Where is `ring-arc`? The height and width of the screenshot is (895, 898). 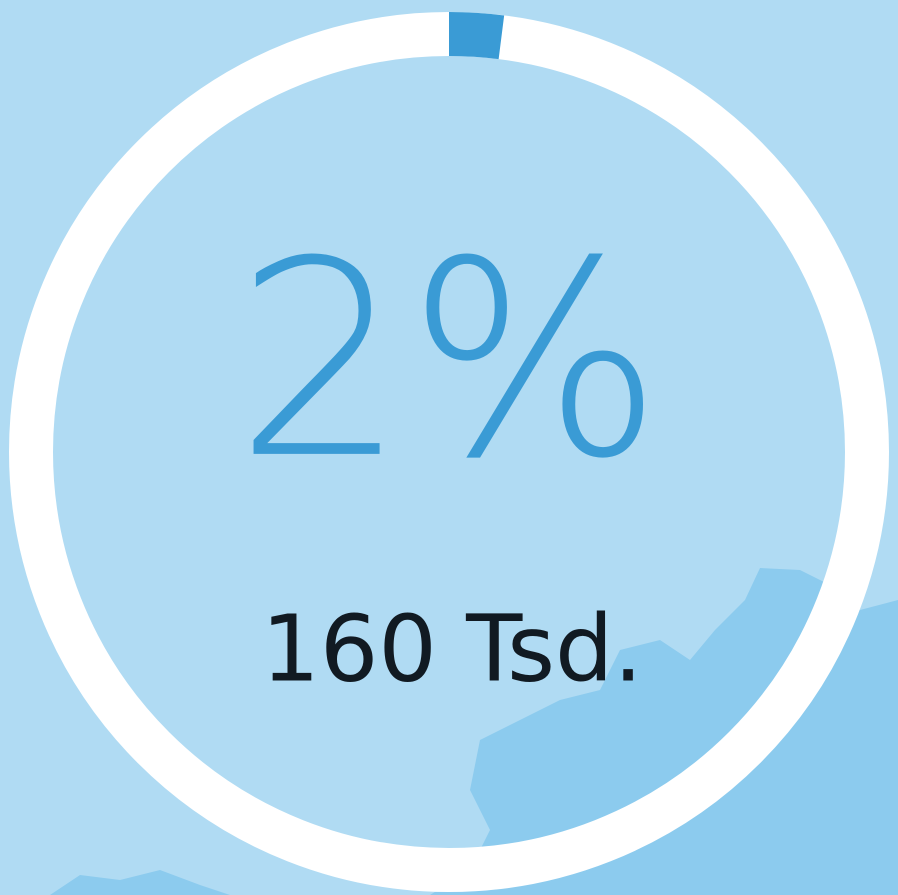 ring-arc is located at coordinates (476, 36).